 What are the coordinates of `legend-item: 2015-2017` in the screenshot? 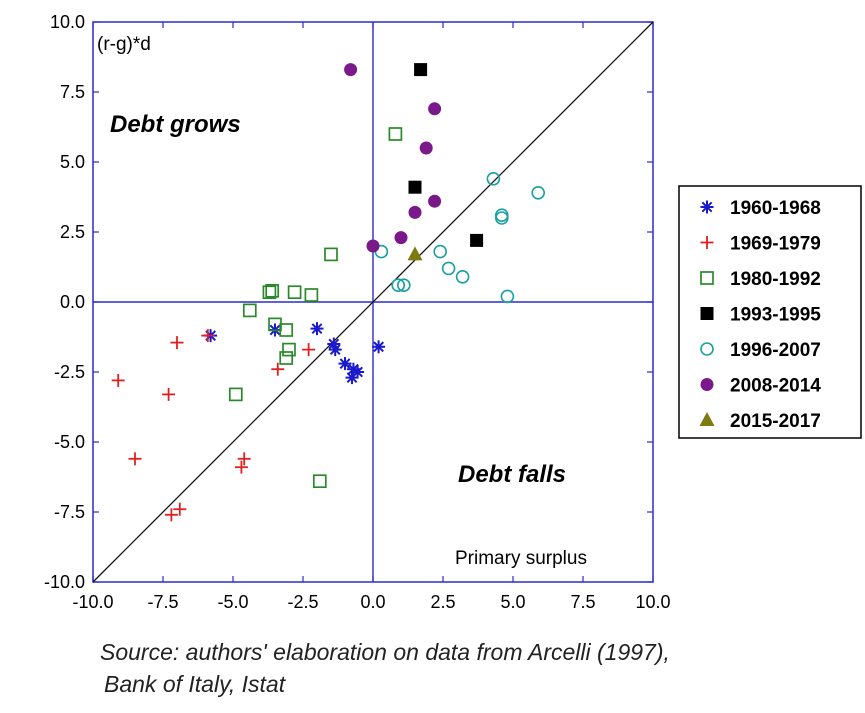 It's located at (760, 421).